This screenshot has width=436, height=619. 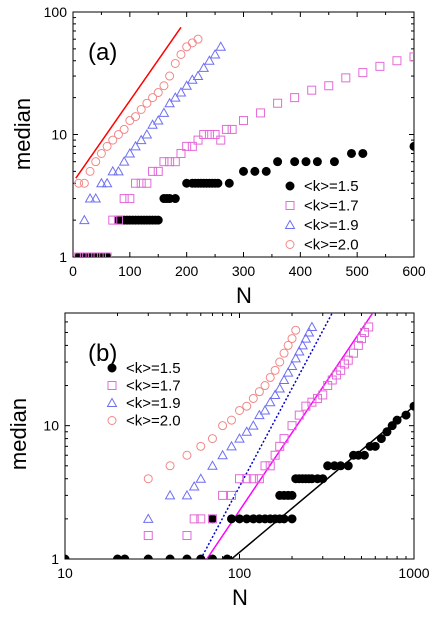 What do you see at coordinates (56, 12) in the screenshot?
I see `y-tick-label: 100` at bounding box center [56, 12].